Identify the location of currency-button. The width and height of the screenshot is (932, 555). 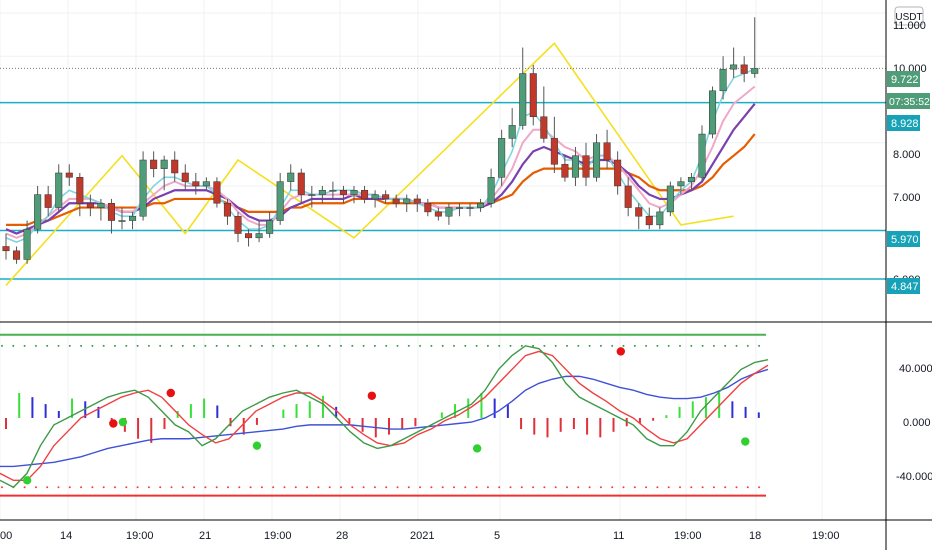
(909, 16).